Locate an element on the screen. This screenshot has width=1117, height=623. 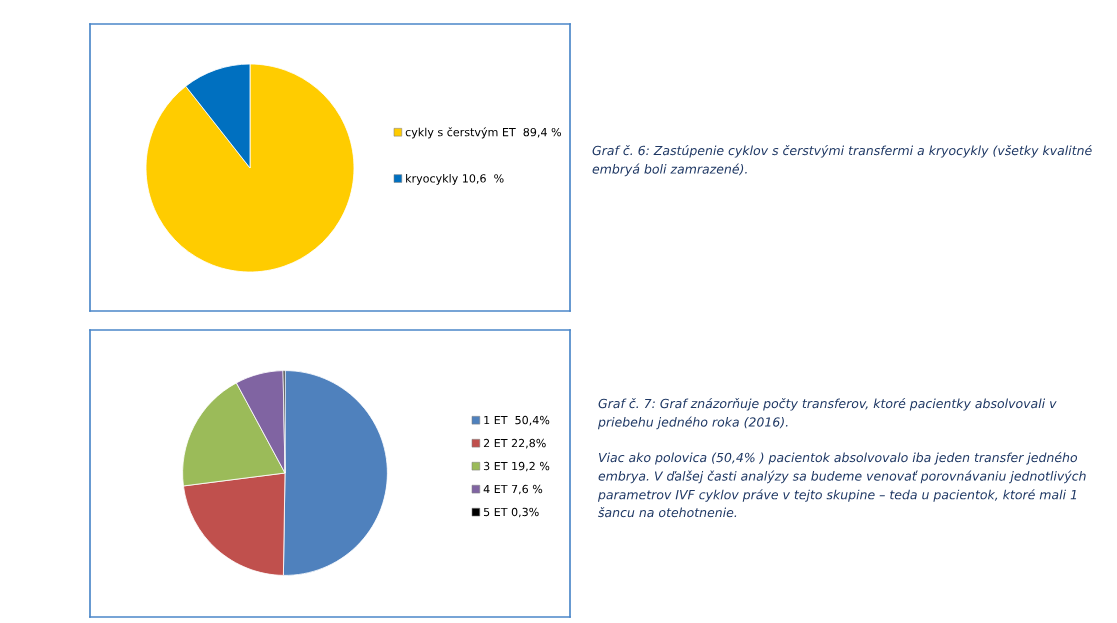
text: Graf č. 7: Graf znázorňuje počty transferov, ktoré pacientky absolvovali v priebehu jedného roka (2016). is located at coordinates (827, 414).